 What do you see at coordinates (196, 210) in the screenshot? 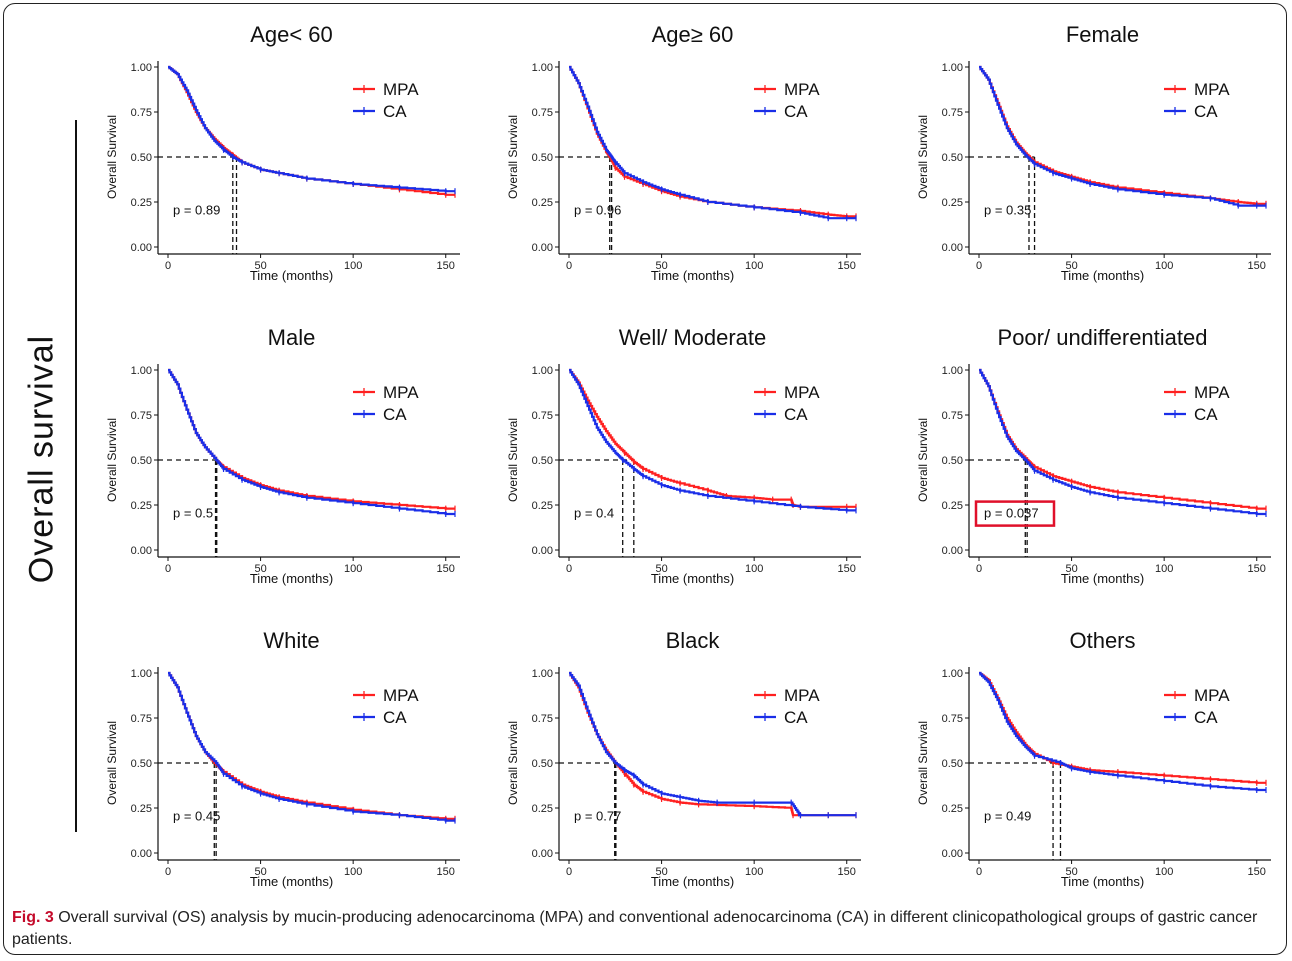
I see `p-value: p = 0.89` at bounding box center [196, 210].